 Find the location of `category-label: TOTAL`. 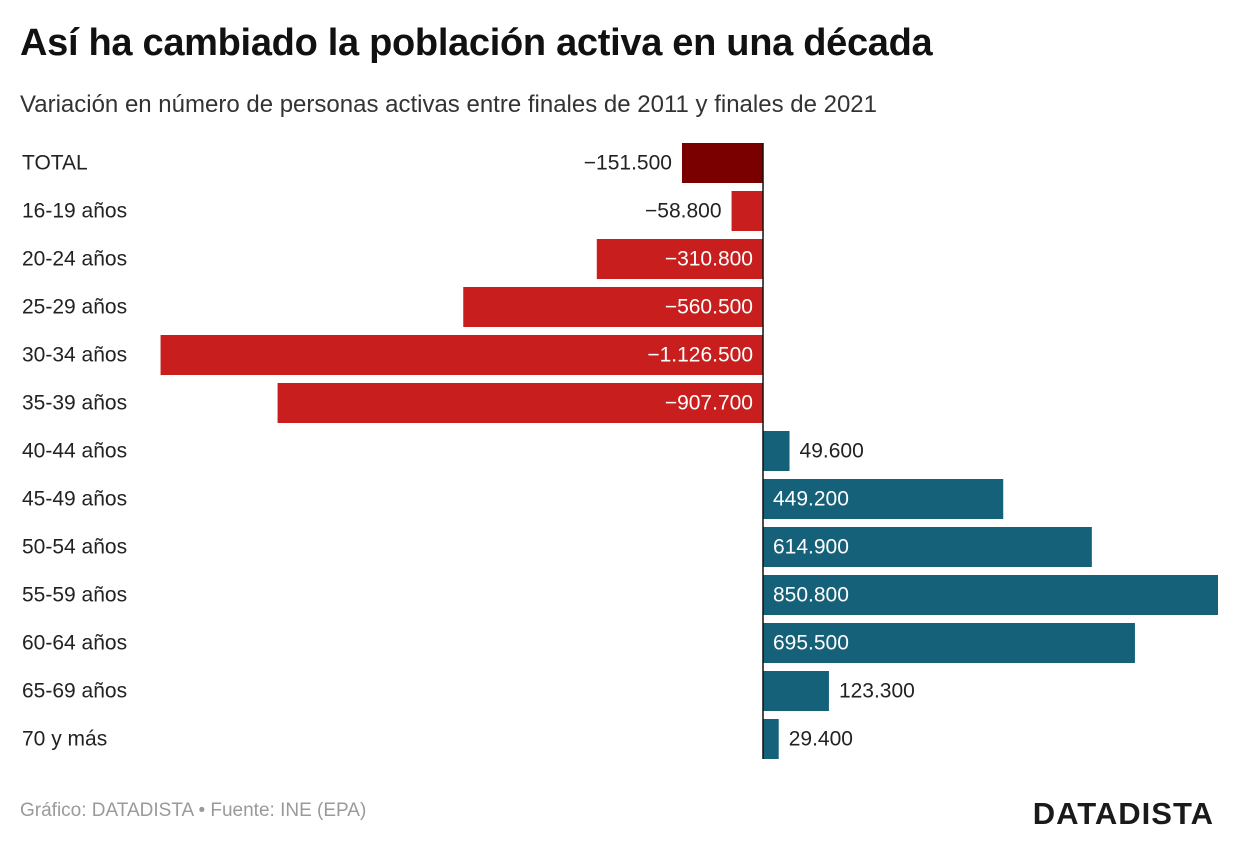

category-label: TOTAL is located at coordinates (55, 163).